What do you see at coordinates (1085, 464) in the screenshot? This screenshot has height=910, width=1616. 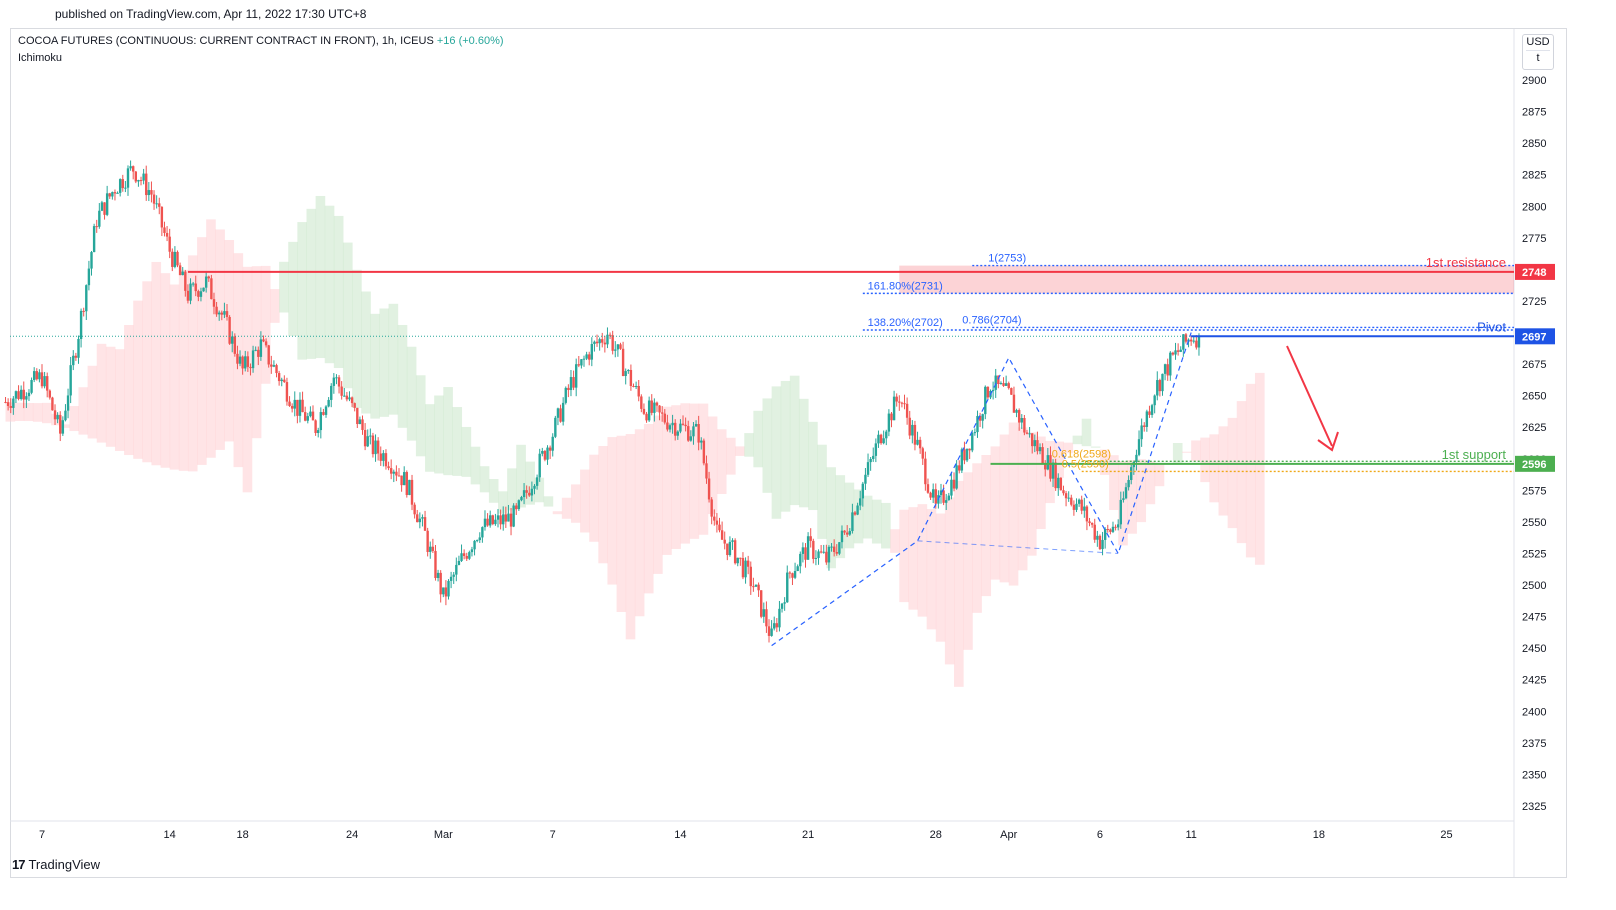 I see `fib-label: 0.5(2590)` at bounding box center [1085, 464].